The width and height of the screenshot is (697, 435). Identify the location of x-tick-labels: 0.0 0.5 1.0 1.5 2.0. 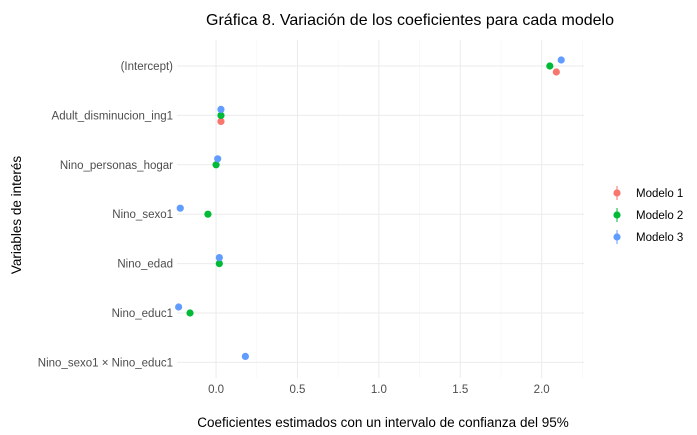
(379, 390).